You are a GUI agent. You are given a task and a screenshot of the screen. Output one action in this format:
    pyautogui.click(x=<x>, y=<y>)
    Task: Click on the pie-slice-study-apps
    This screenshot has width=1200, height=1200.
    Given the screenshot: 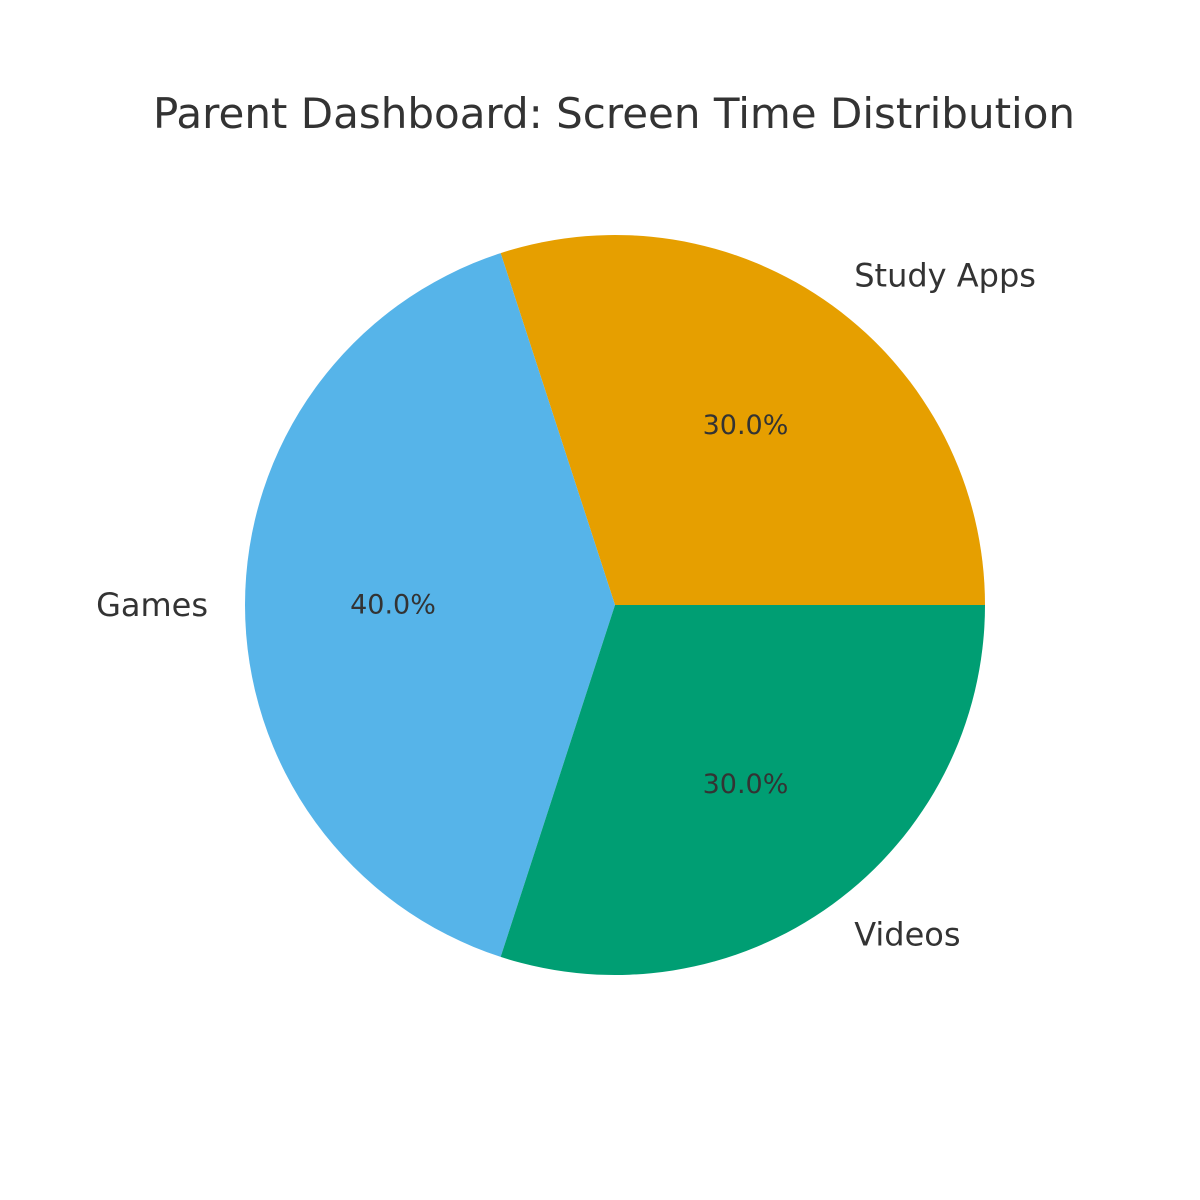 What is the action you would take?
    pyautogui.click(x=742, y=420)
    